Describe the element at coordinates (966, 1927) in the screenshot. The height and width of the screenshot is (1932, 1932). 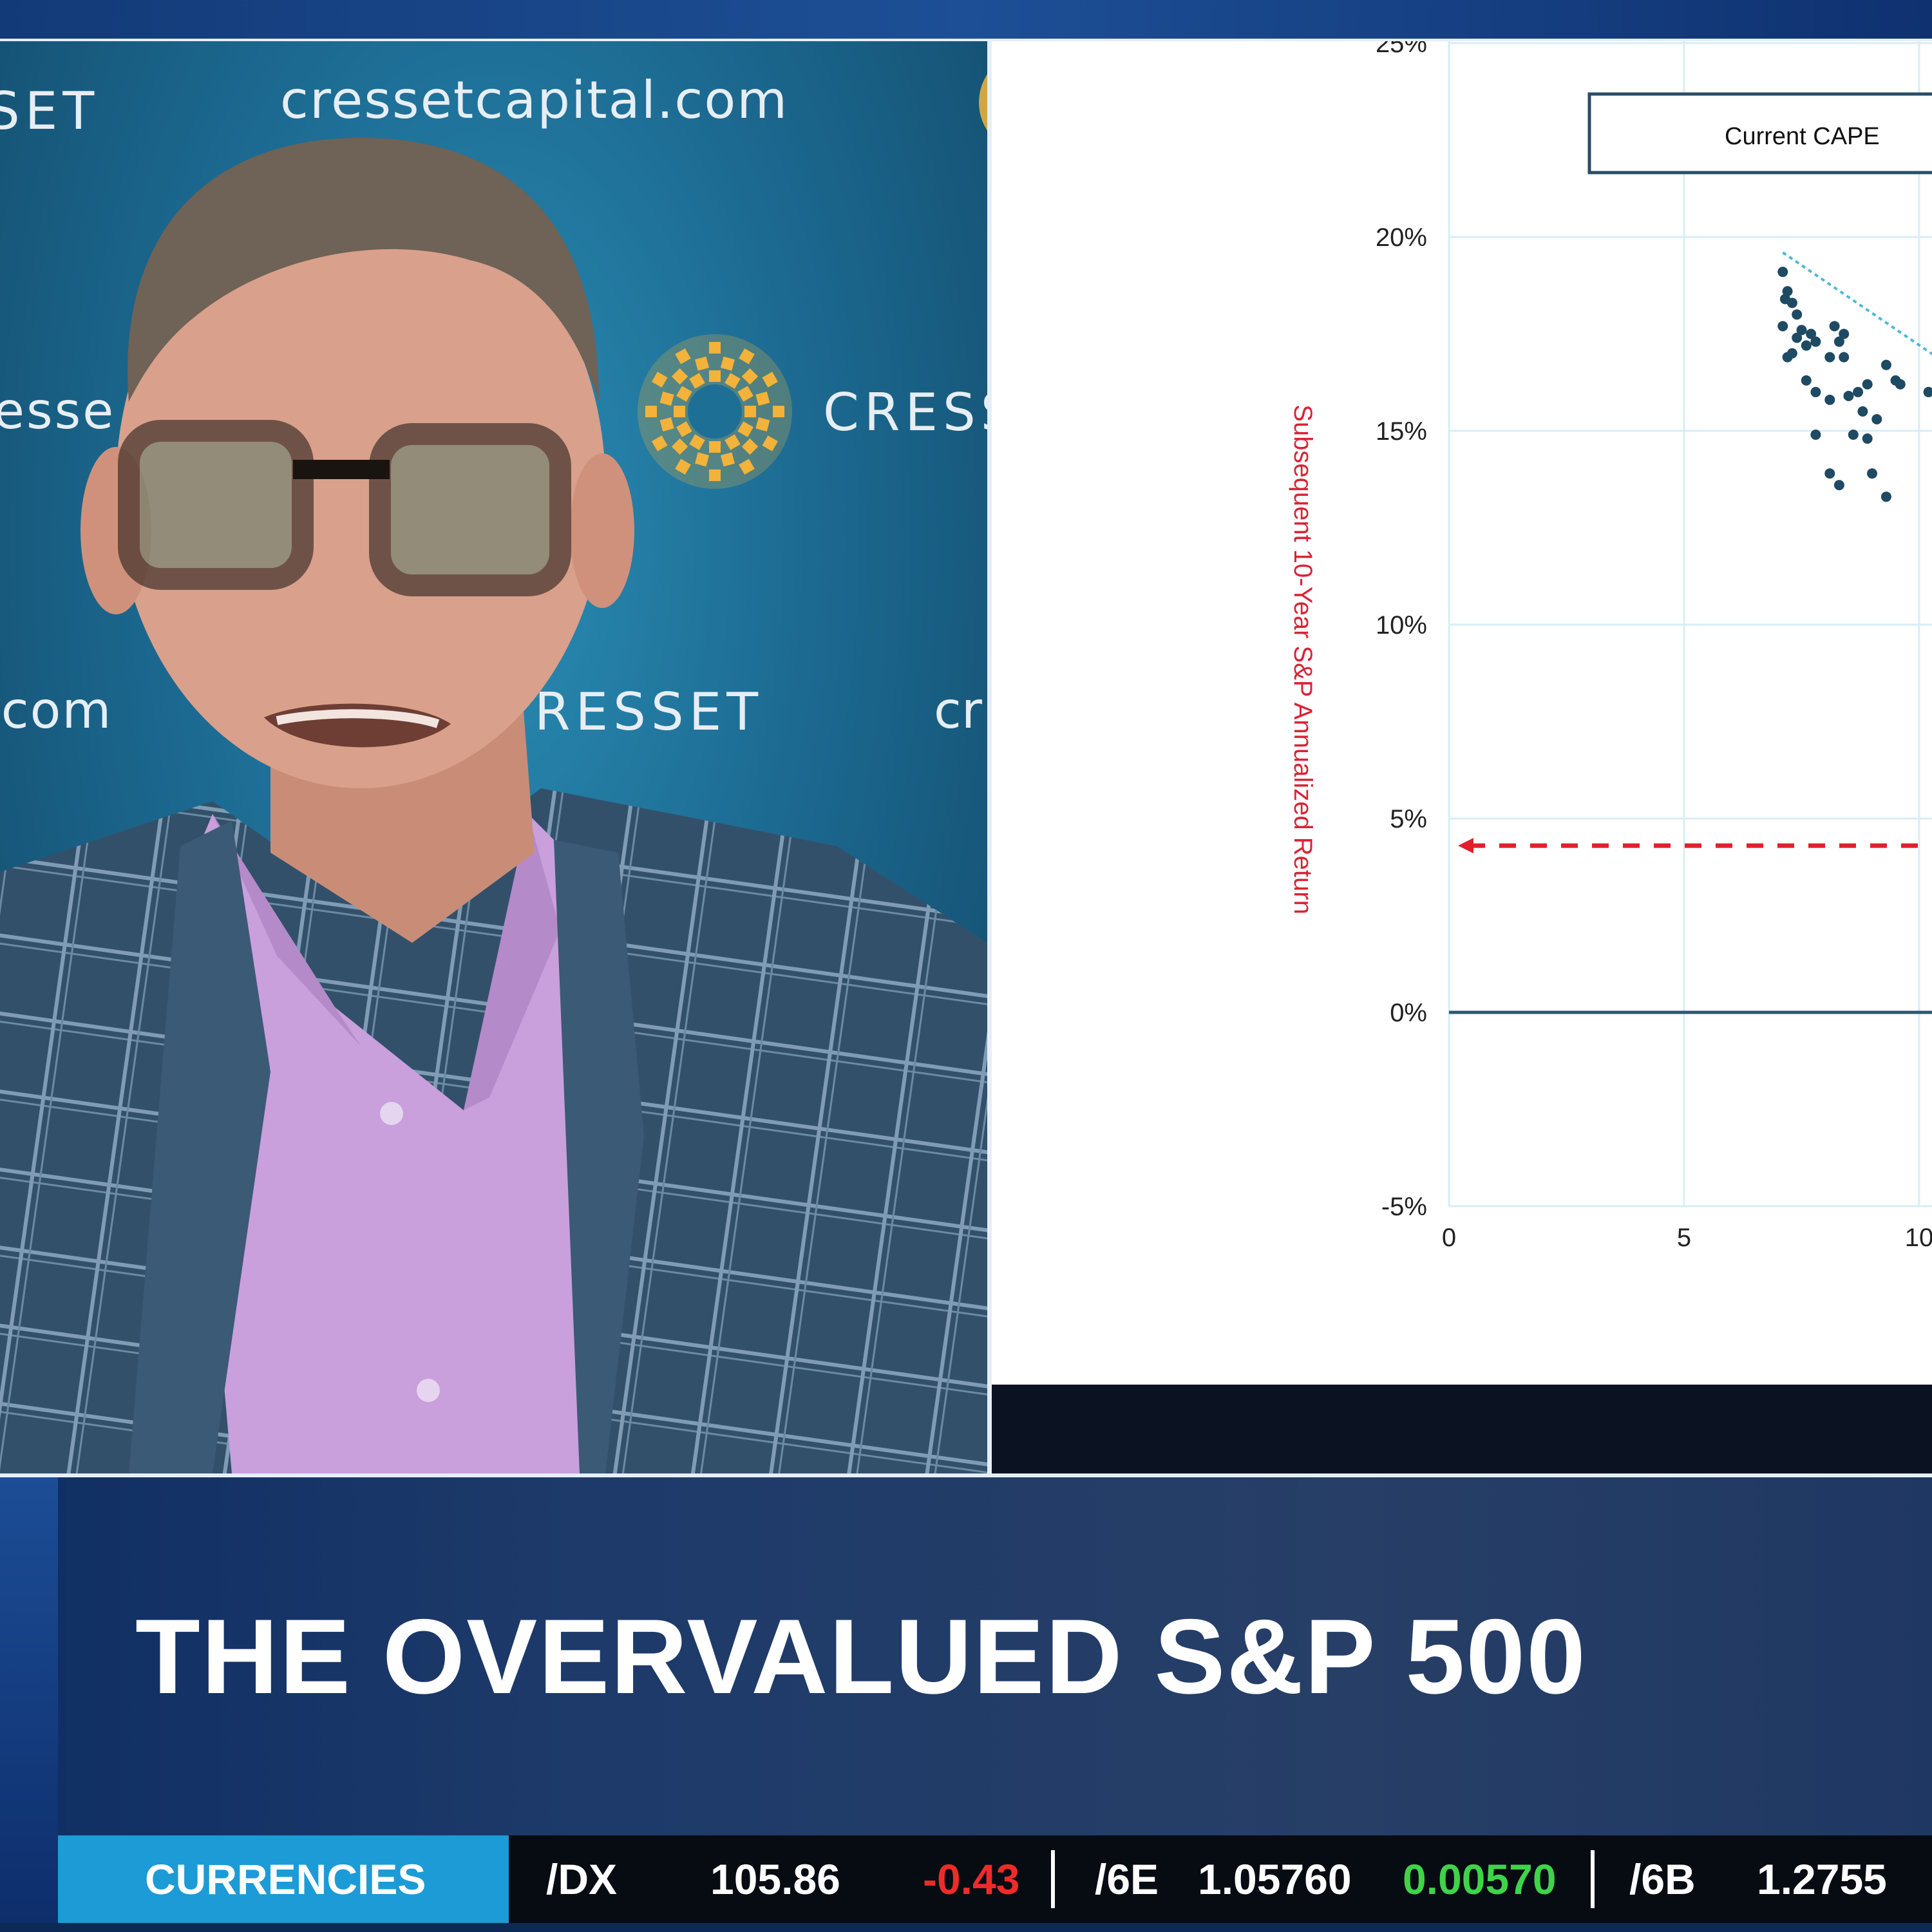
I see `screen-bottom-edge` at that location.